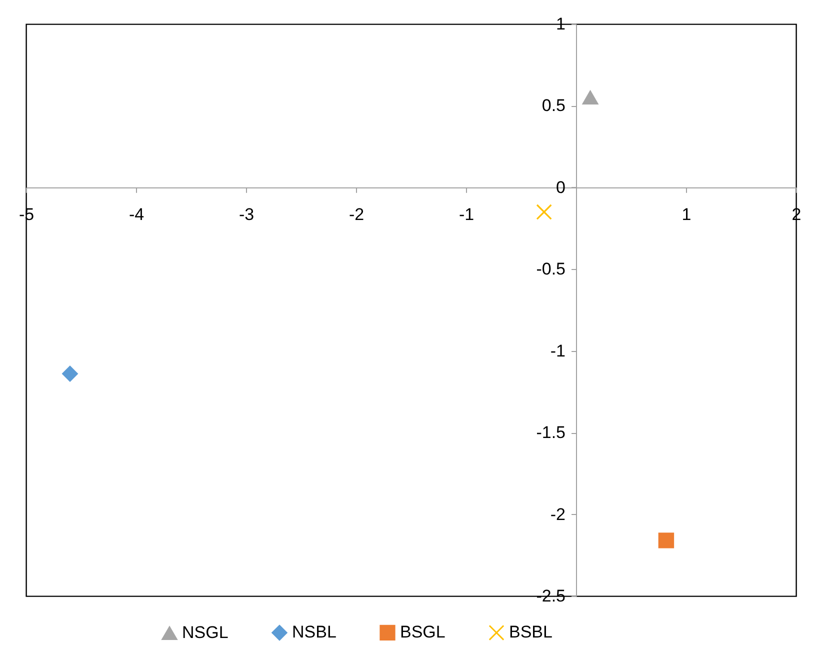 The width and height of the screenshot is (814, 654). What do you see at coordinates (205, 632) in the screenshot?
I see `legend-label: NSGL` at bounding box center [205, 632].